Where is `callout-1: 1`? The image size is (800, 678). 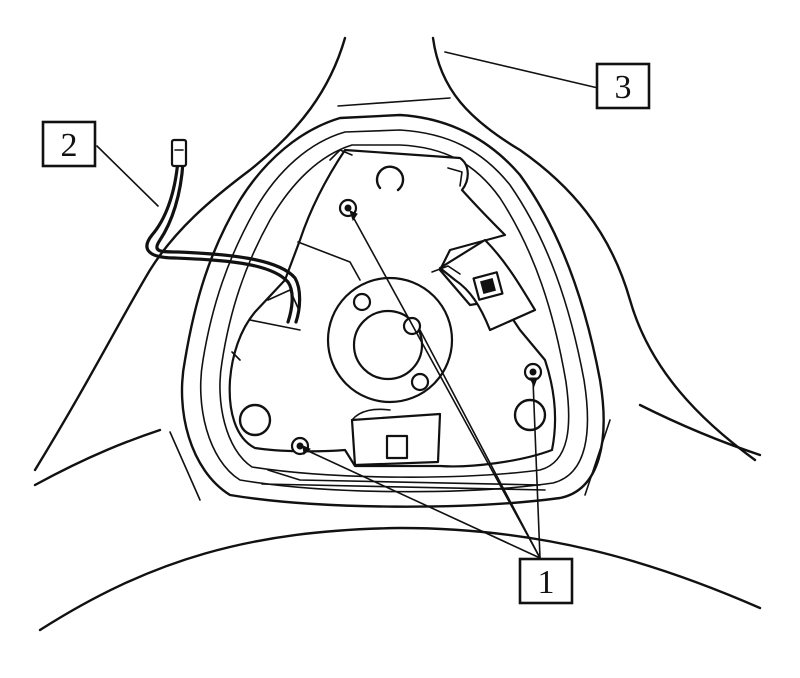
callout-1: 1 is located at coordinates (546, 581).